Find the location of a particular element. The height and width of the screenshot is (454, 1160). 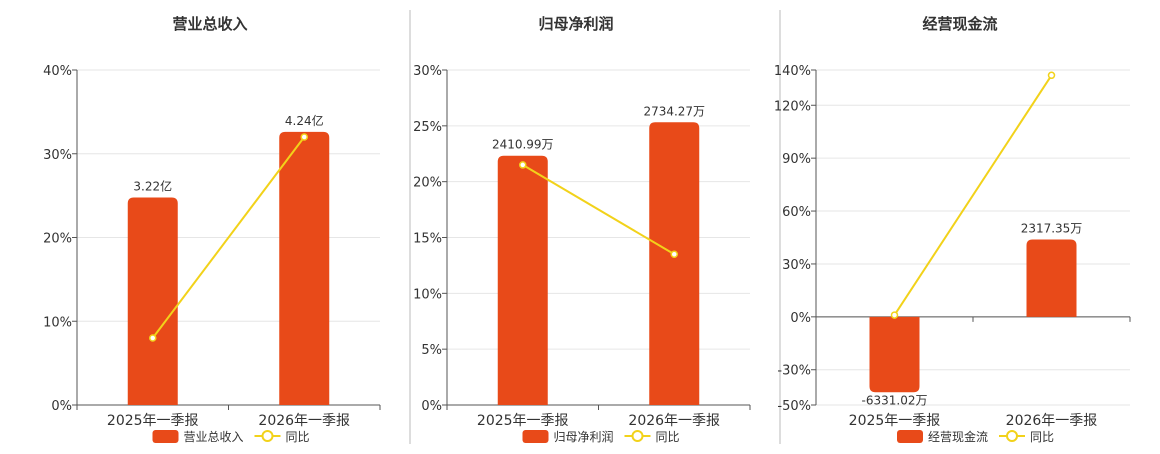

bar-value-label: -6331.02万 is located at coordinates (895, 400).